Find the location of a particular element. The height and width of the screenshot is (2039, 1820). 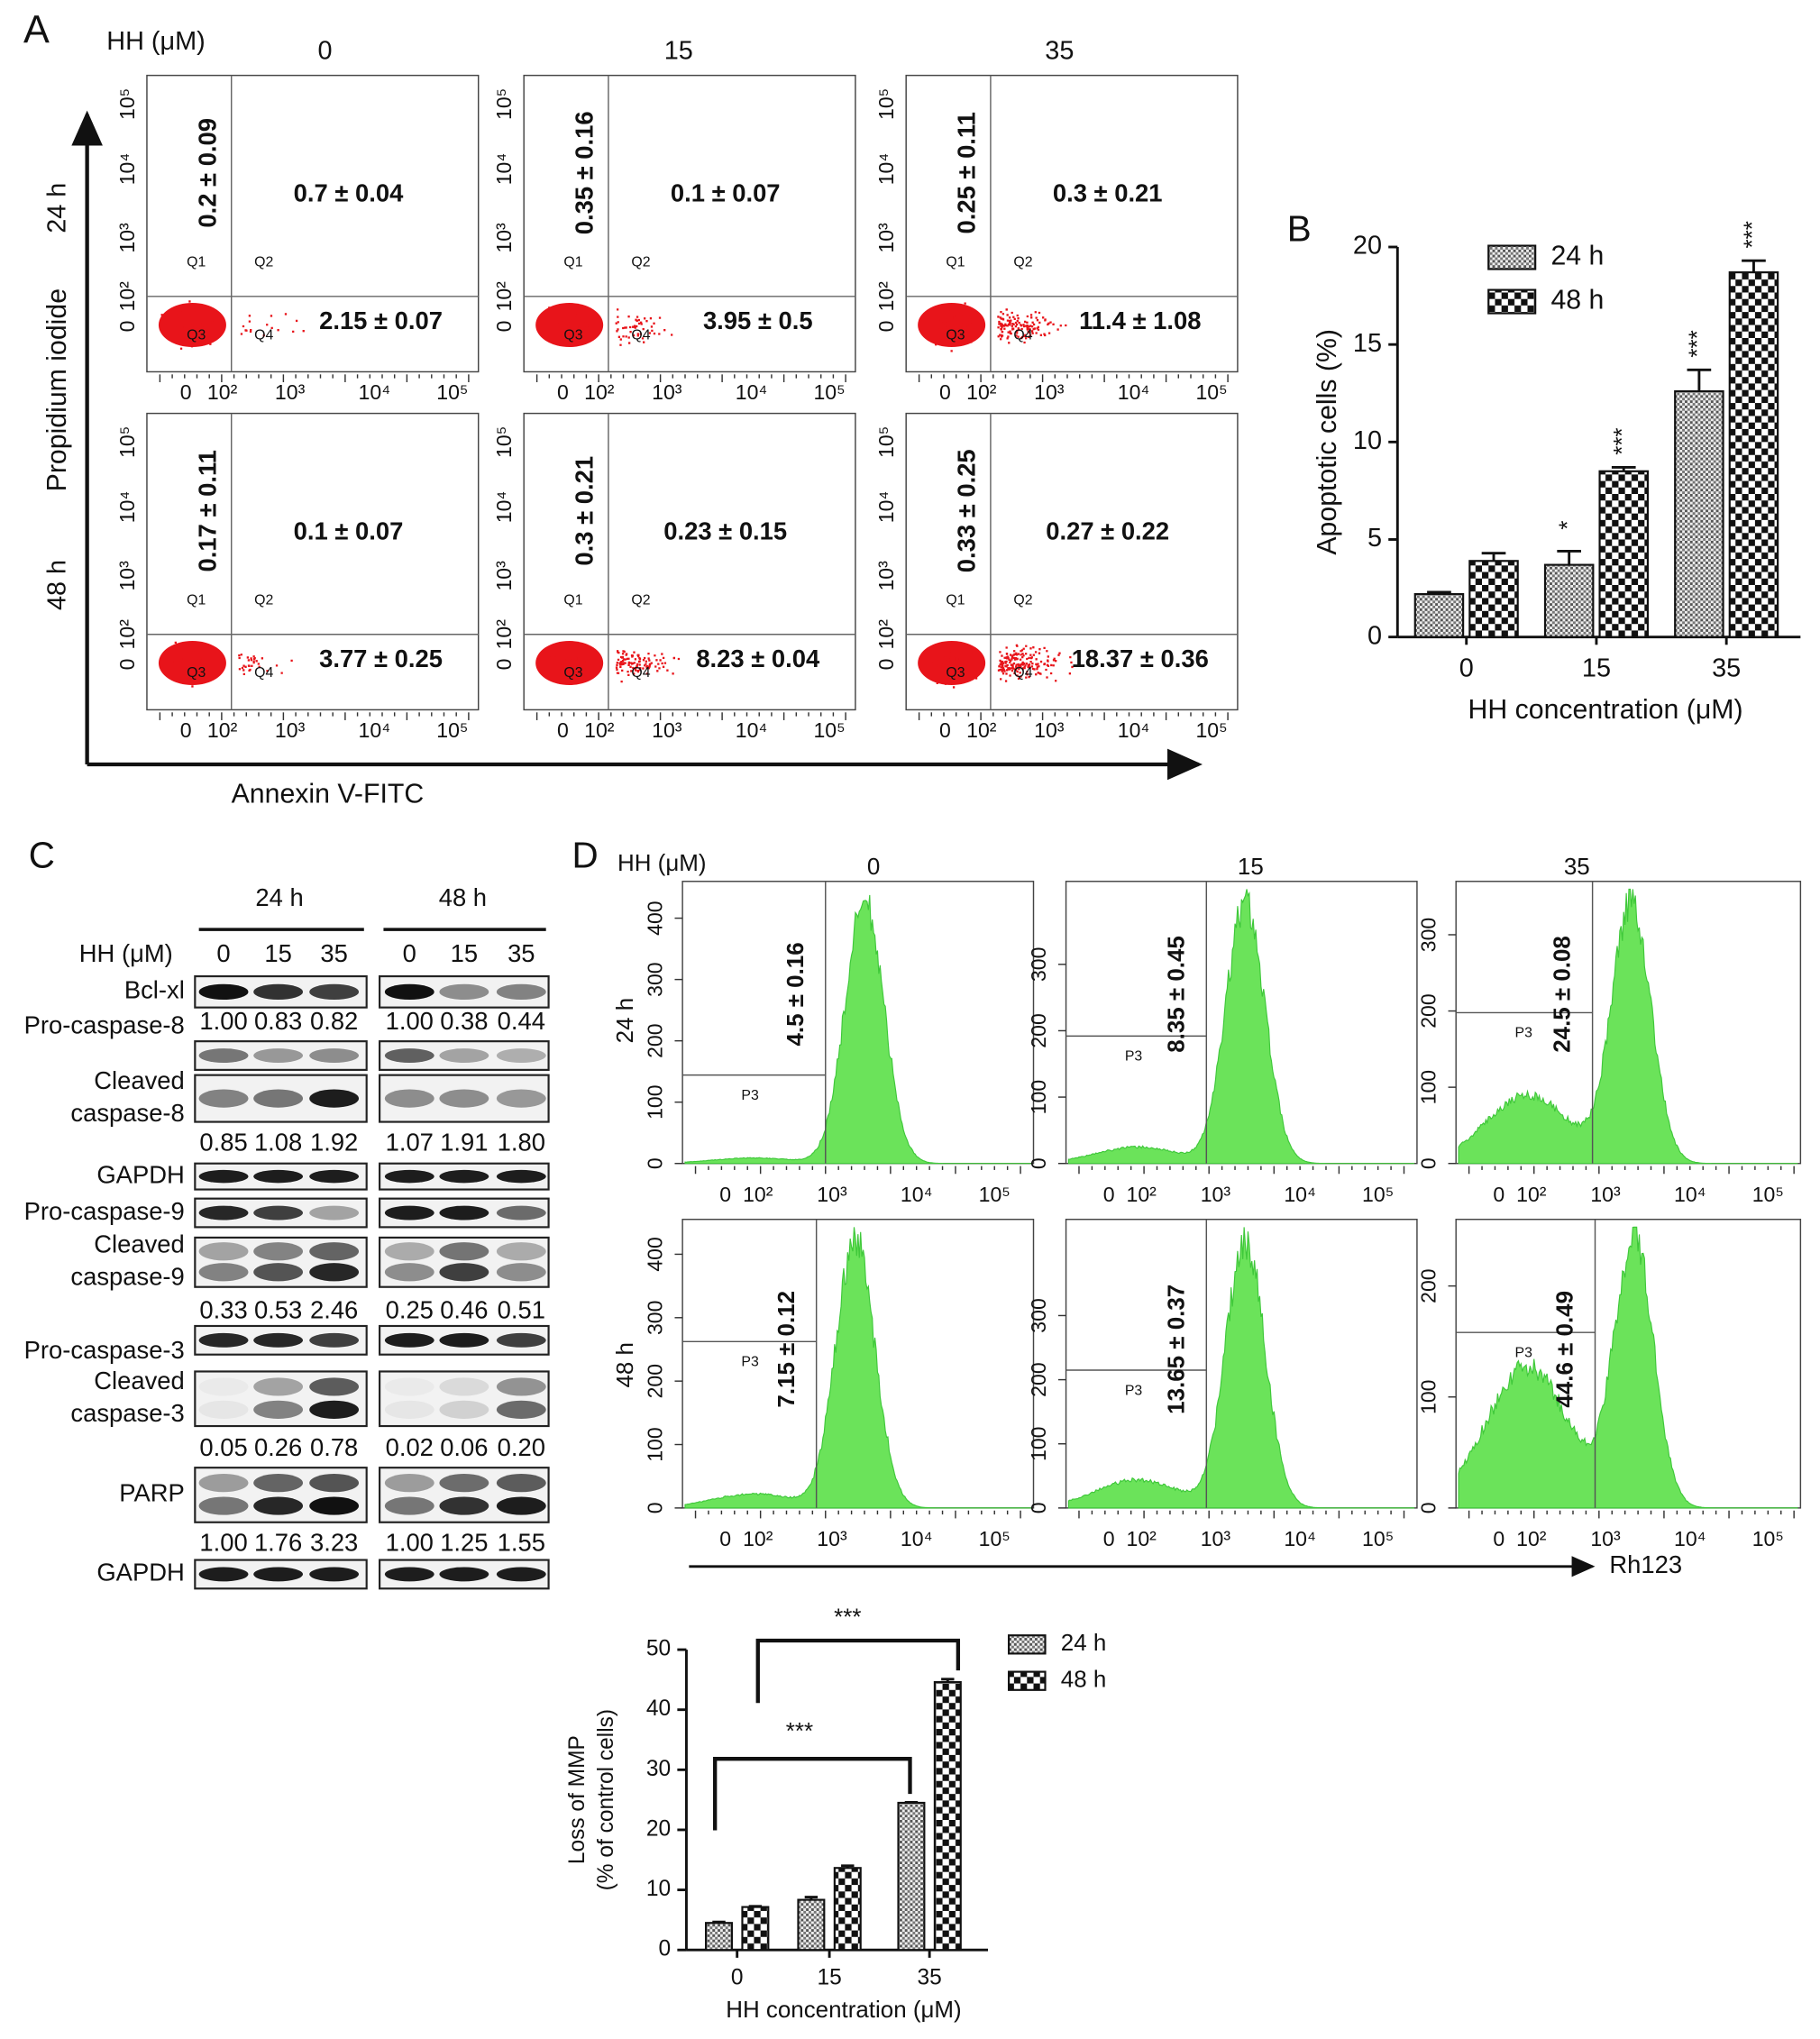

band-ratio: 1.00 is located at coordinates (223, 1542).